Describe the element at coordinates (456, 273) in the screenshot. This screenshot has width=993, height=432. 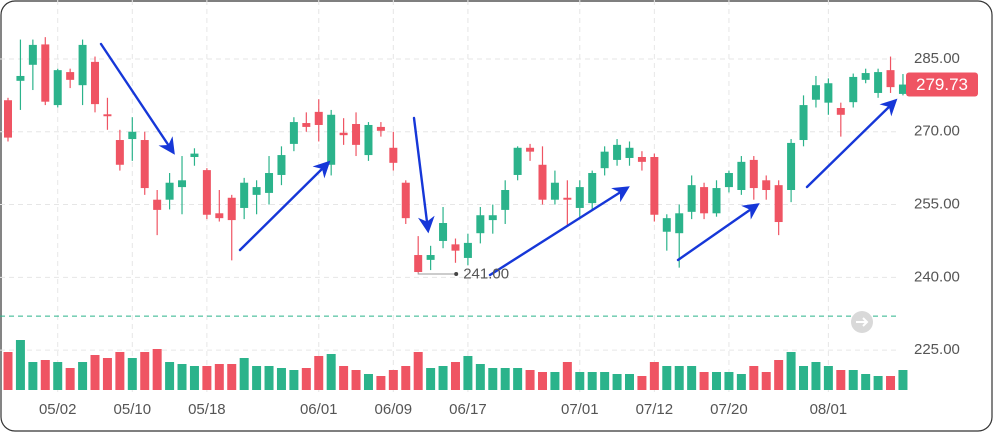
I see `low-dot` at that location.